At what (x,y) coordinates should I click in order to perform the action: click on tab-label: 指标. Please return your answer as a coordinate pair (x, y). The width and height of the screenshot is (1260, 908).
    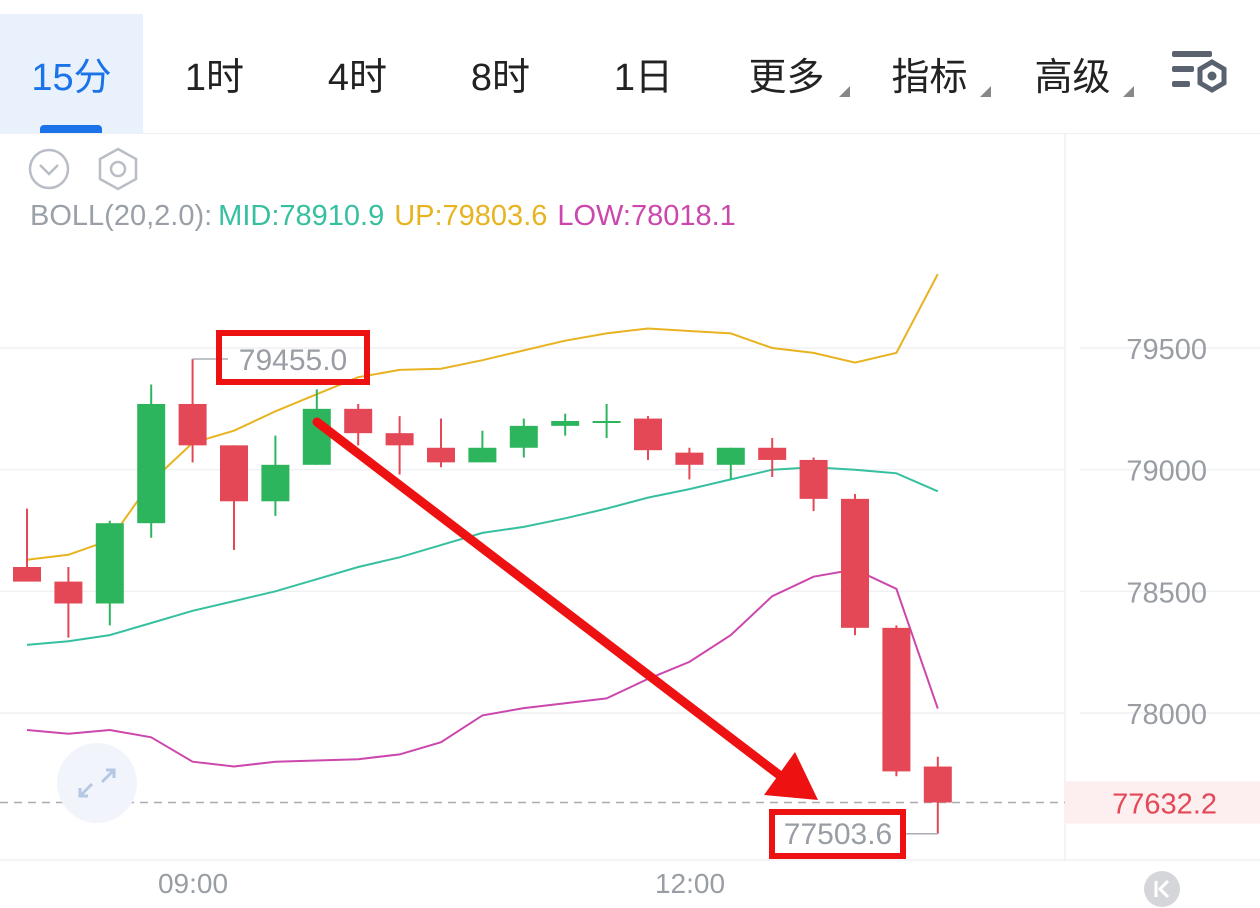
    Looking at the image, I should click on (929, 78).